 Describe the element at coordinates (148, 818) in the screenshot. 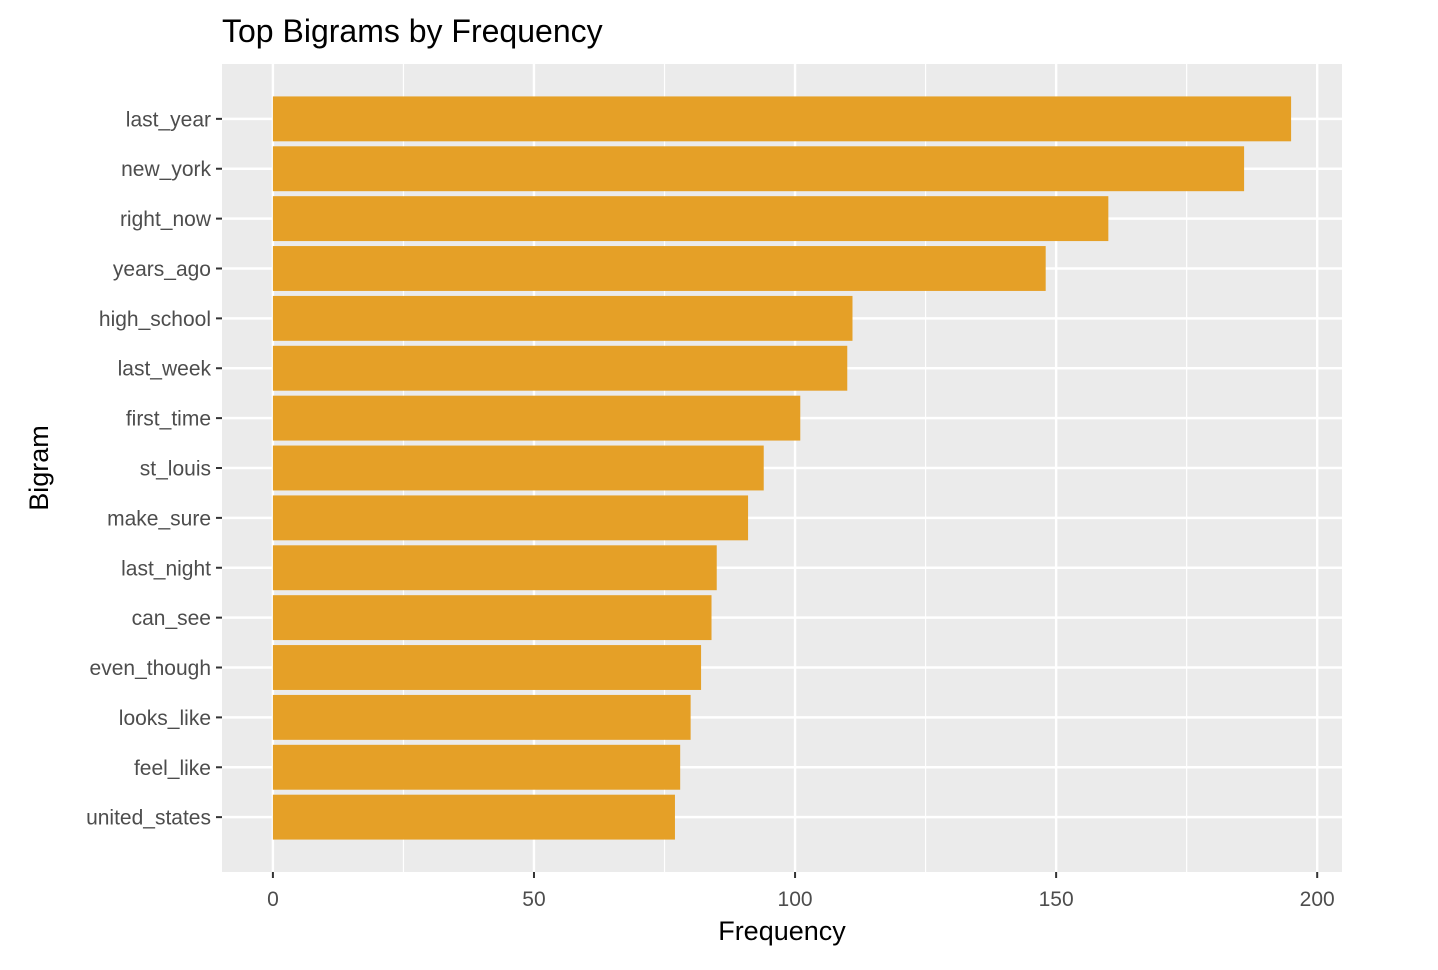

I see `y-tick-label: united_states` at that location.